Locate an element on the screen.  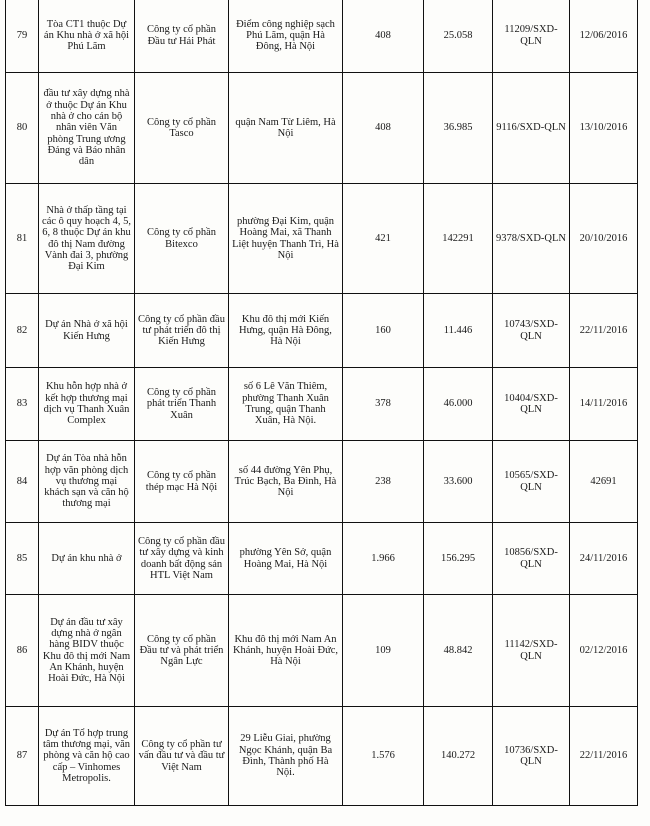
row-number: 85 is located at coordinates (22, 558).